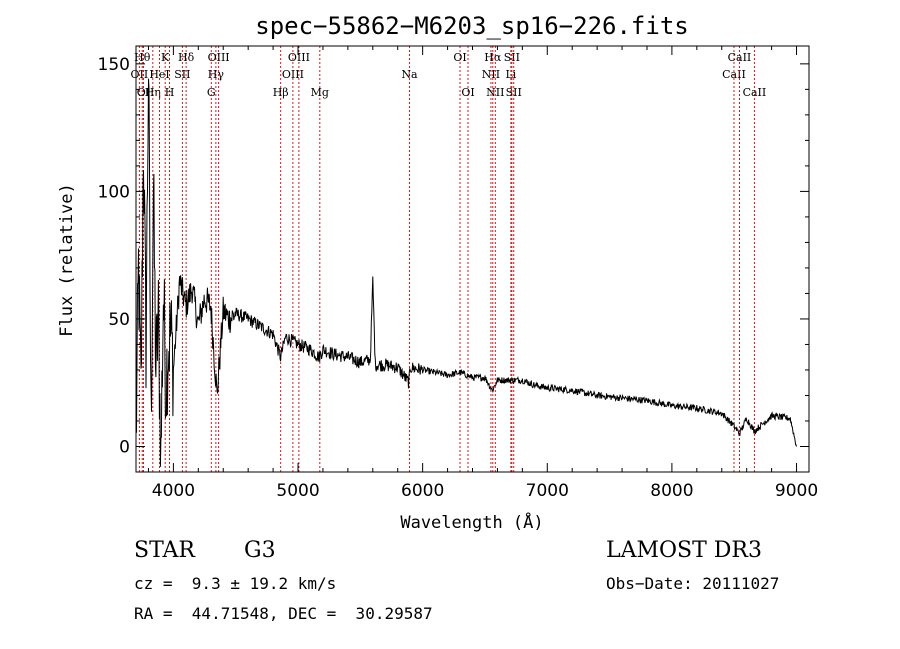 The image size is (900, 649). What do you see at coordinates (495, 92) in the screenshot?
I see `marker-label-21: NII` at bounding box center [495, 92].